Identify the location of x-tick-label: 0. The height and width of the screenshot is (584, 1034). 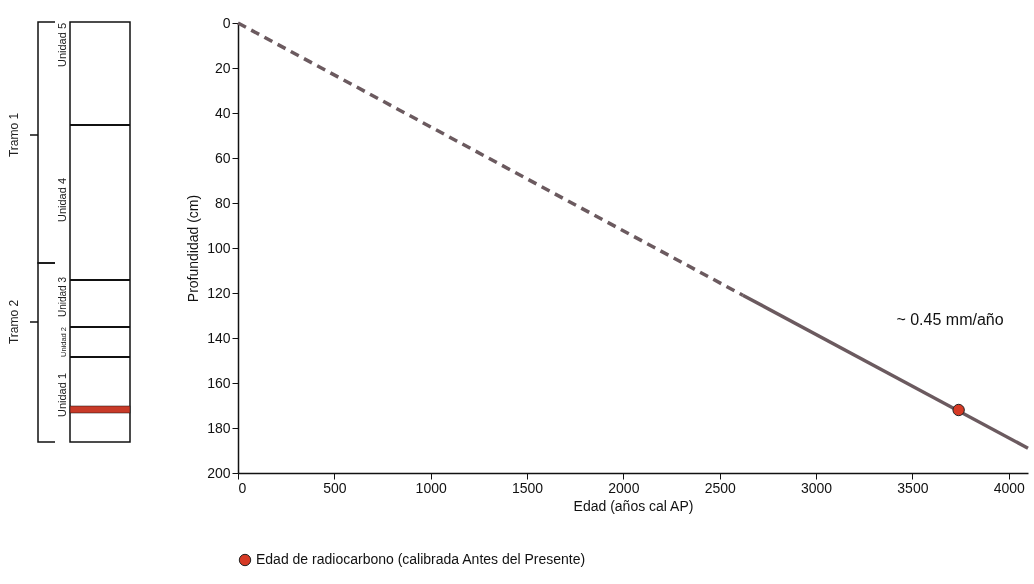
(242, 487).